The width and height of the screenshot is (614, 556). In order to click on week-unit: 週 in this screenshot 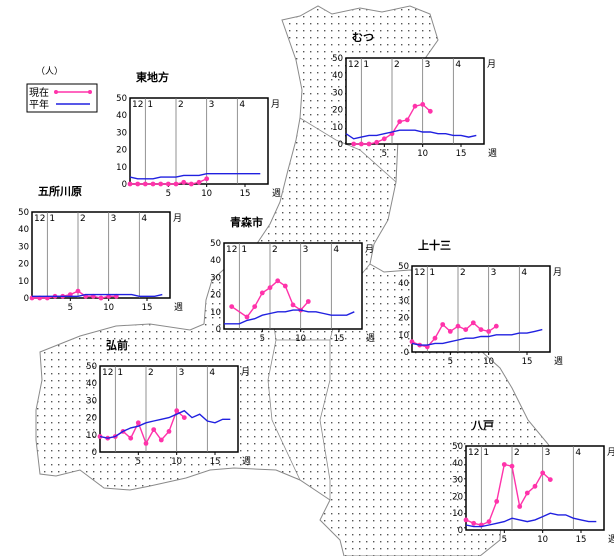, I will do `click(558, 361)`.